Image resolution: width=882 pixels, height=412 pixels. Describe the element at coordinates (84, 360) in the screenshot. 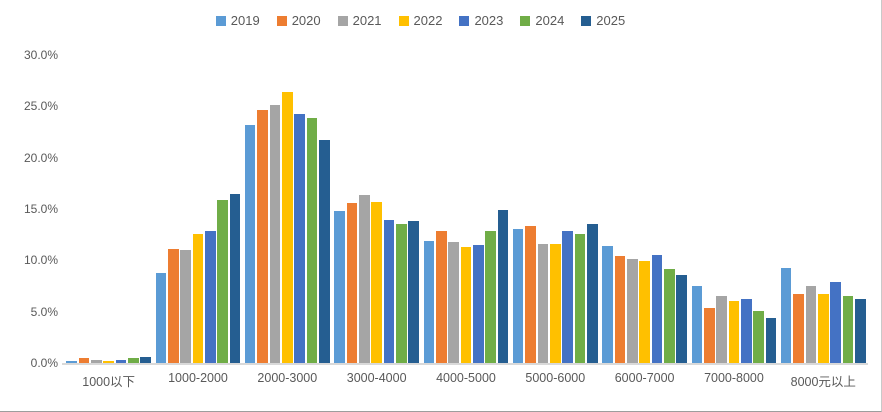

I see `bar-2020-1000以下` at that location.